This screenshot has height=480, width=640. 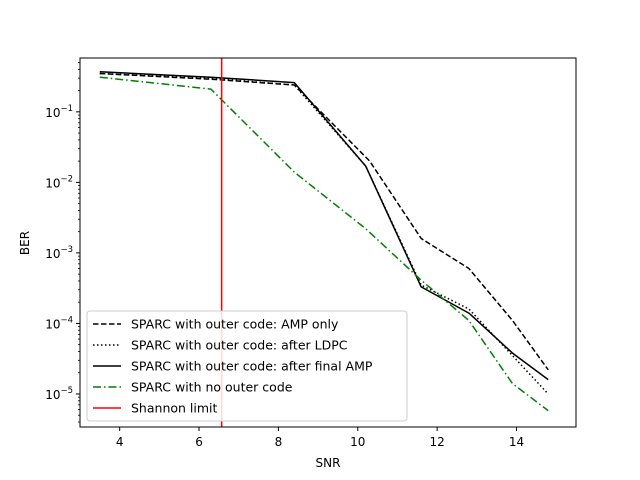 I want to click on y-tick-label: 10⁻⁵, so click(x=59, y=394).